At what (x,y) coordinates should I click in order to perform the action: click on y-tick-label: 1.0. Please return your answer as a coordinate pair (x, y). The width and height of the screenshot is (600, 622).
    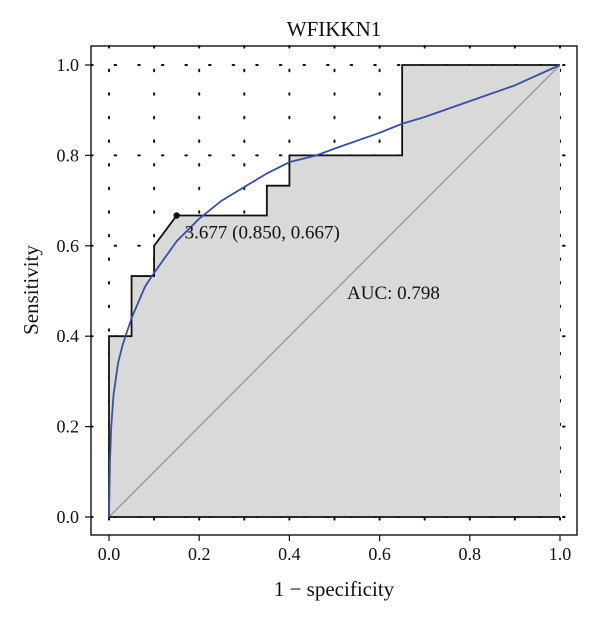
    Looking at the image, I should click on (68, 65).